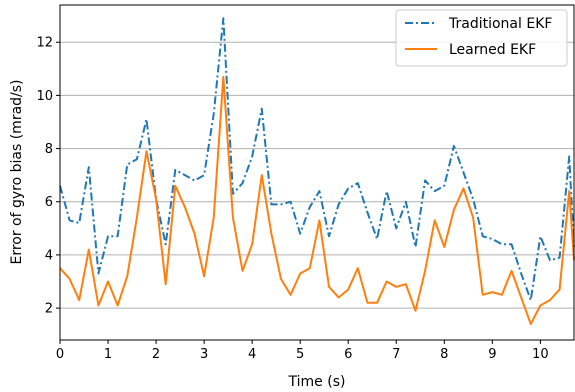 This screenshot has height=392, width=575. Describe the element at coordinates (60, 354) in the screenshot. I see `x-tick-label: 0` at that location.